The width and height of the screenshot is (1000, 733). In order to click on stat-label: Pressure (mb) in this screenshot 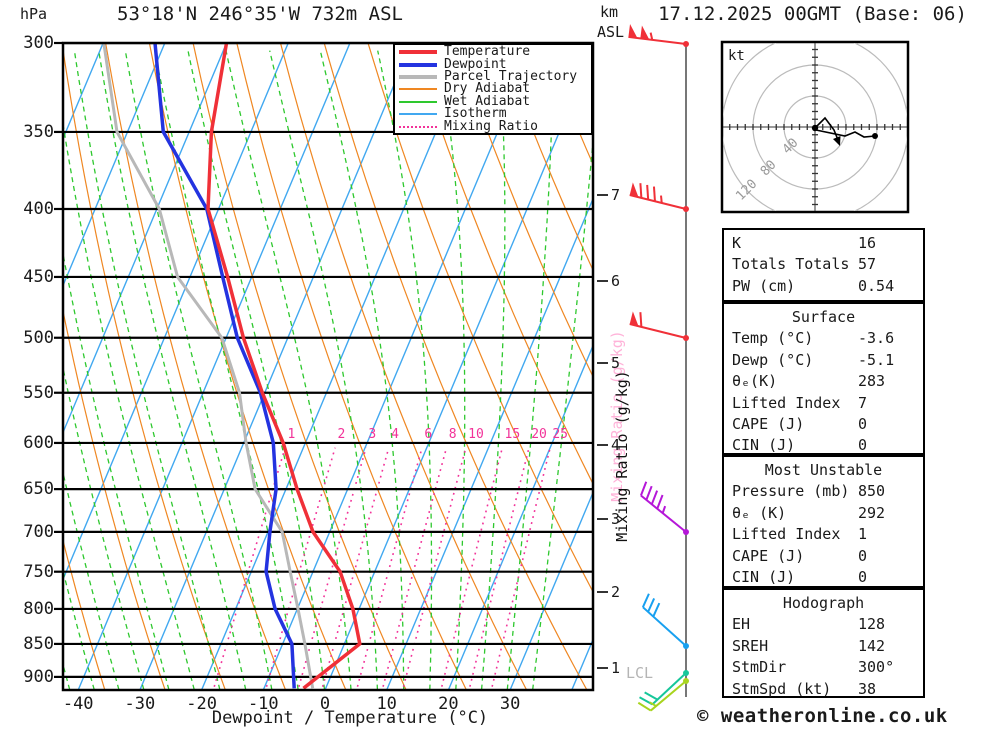, I will do `click(791, 491)`.